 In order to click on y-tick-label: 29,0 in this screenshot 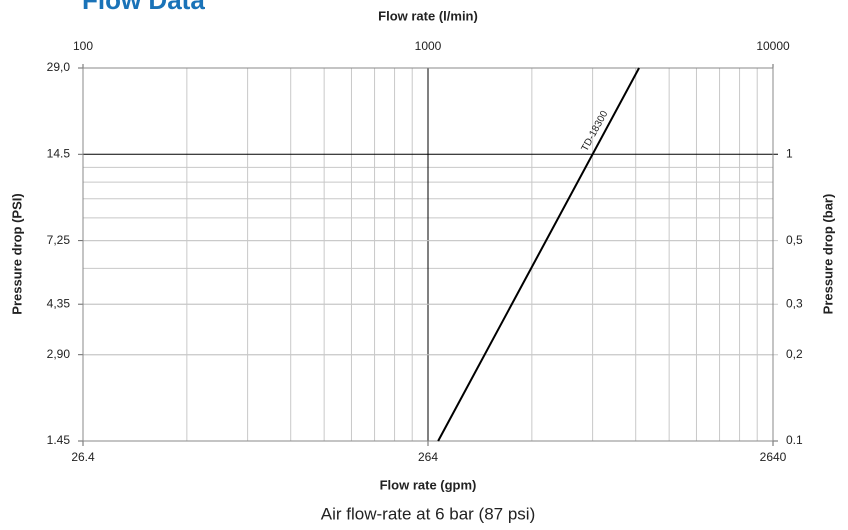, I will do `click(59, 67)`.